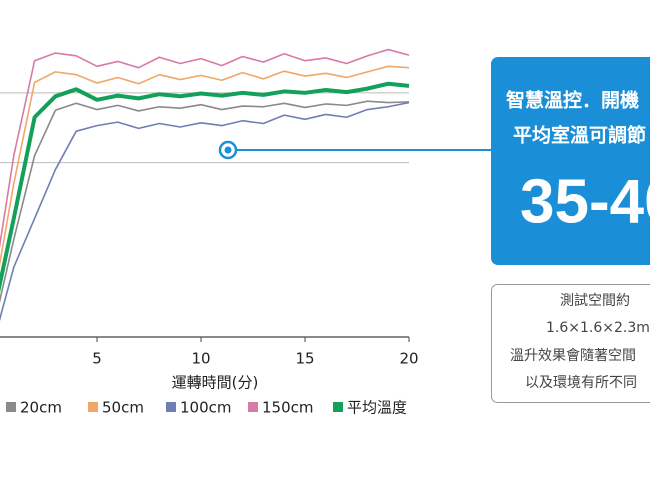  Describe the element at coordinates (573, 356) in the screenshot. I see `note-line: 溫升效果會隨著空間` at that location.